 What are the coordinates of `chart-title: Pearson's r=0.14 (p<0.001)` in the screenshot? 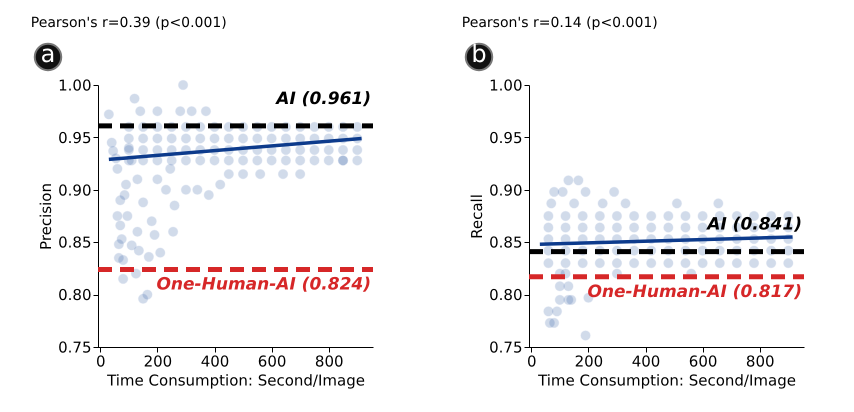 It's located at (560, 22).